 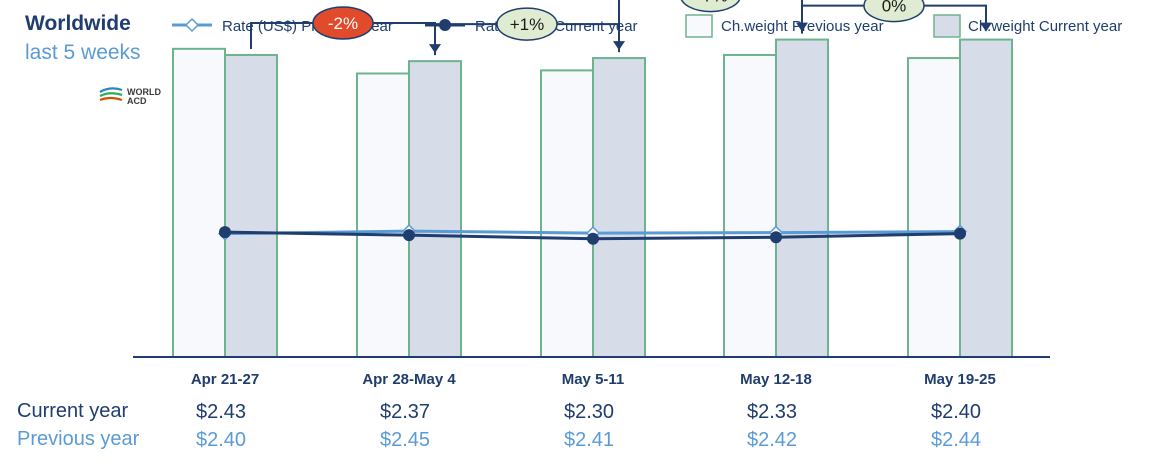 What do you see at coordinates (405, 412) in the screenshot?
I see `current-year-value: $2.37` at bounding box center [405, 412].